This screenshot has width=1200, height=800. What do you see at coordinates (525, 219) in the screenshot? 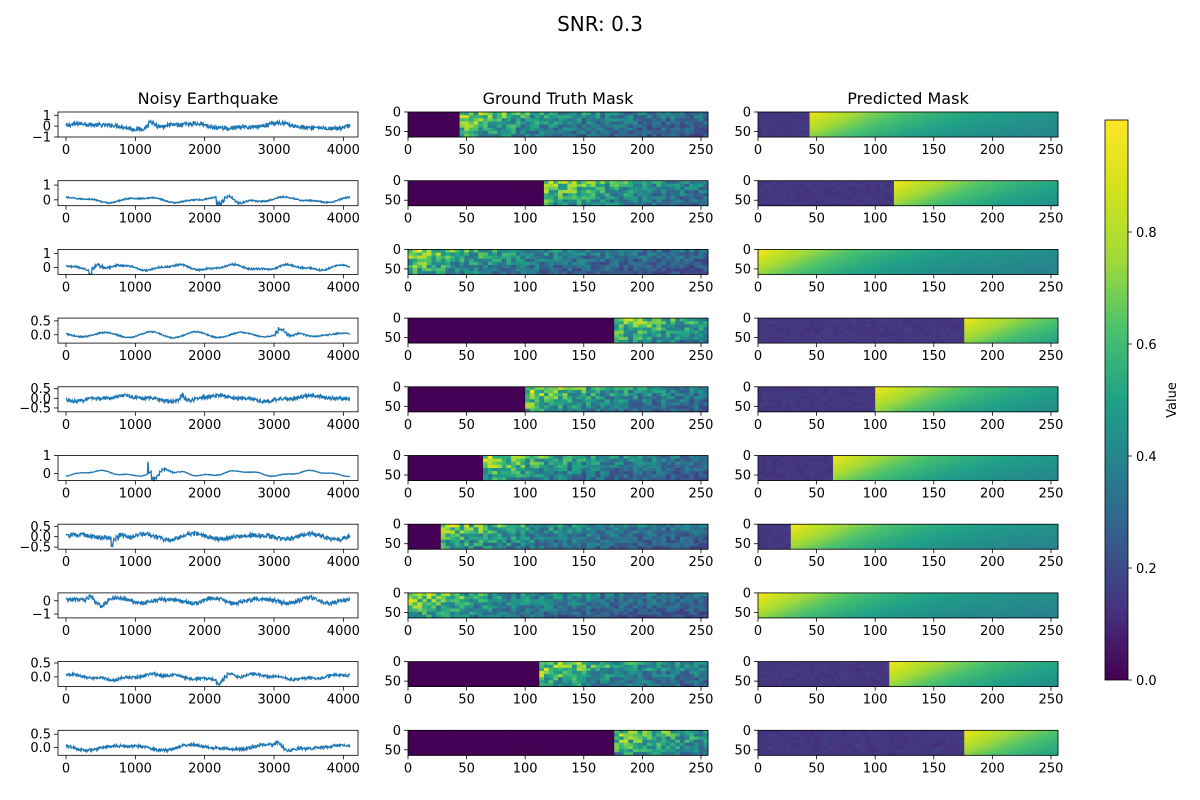
I see `x-tick-label: 100` at bounding box center [525, 219].